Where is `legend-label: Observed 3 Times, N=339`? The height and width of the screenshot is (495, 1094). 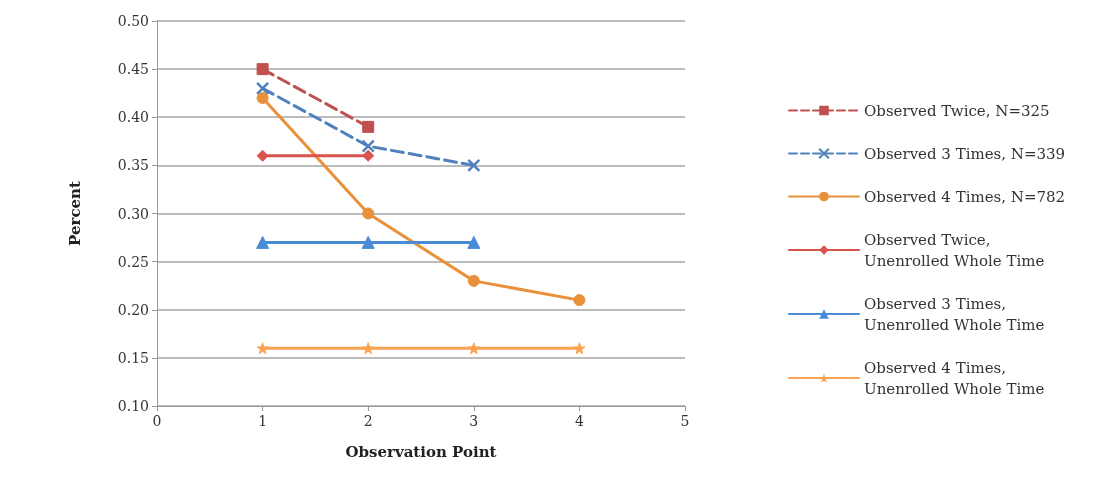
legend-label: Observed 3 Times, N=339 is located at coordinates (965, 153).